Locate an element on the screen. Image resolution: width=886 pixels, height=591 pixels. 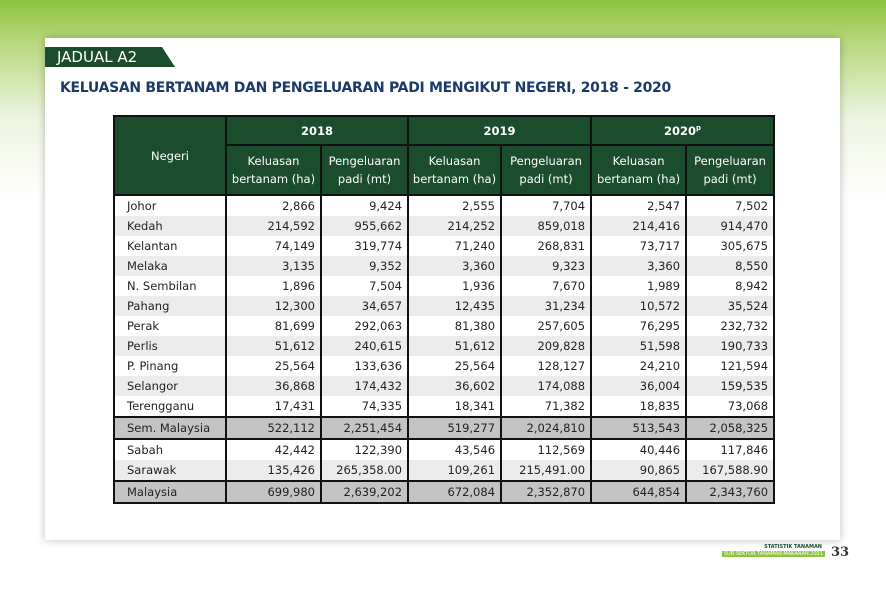
cell-value: 18,835 is located at coordinates (639, 406).